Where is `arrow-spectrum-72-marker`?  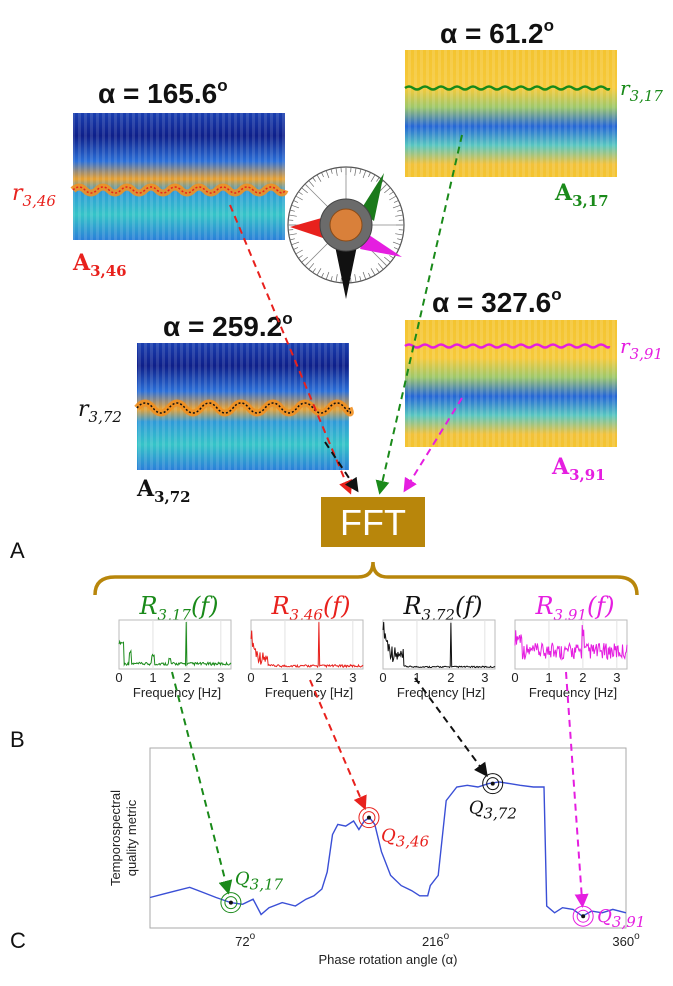
arrow-spectrum-72-marker is located at coordinates (451, 727).